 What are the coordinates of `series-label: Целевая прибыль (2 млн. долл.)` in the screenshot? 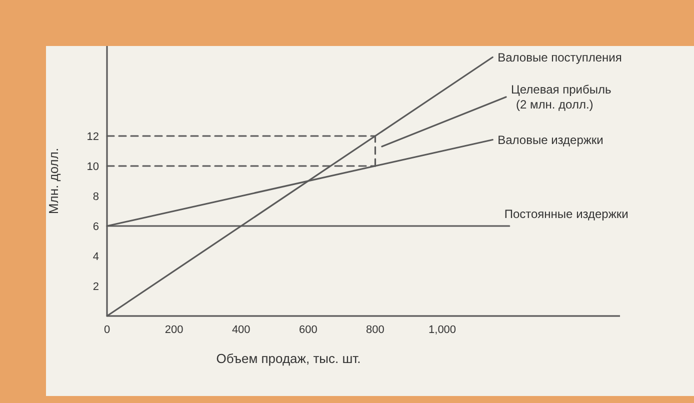 It's located at (561, 97).